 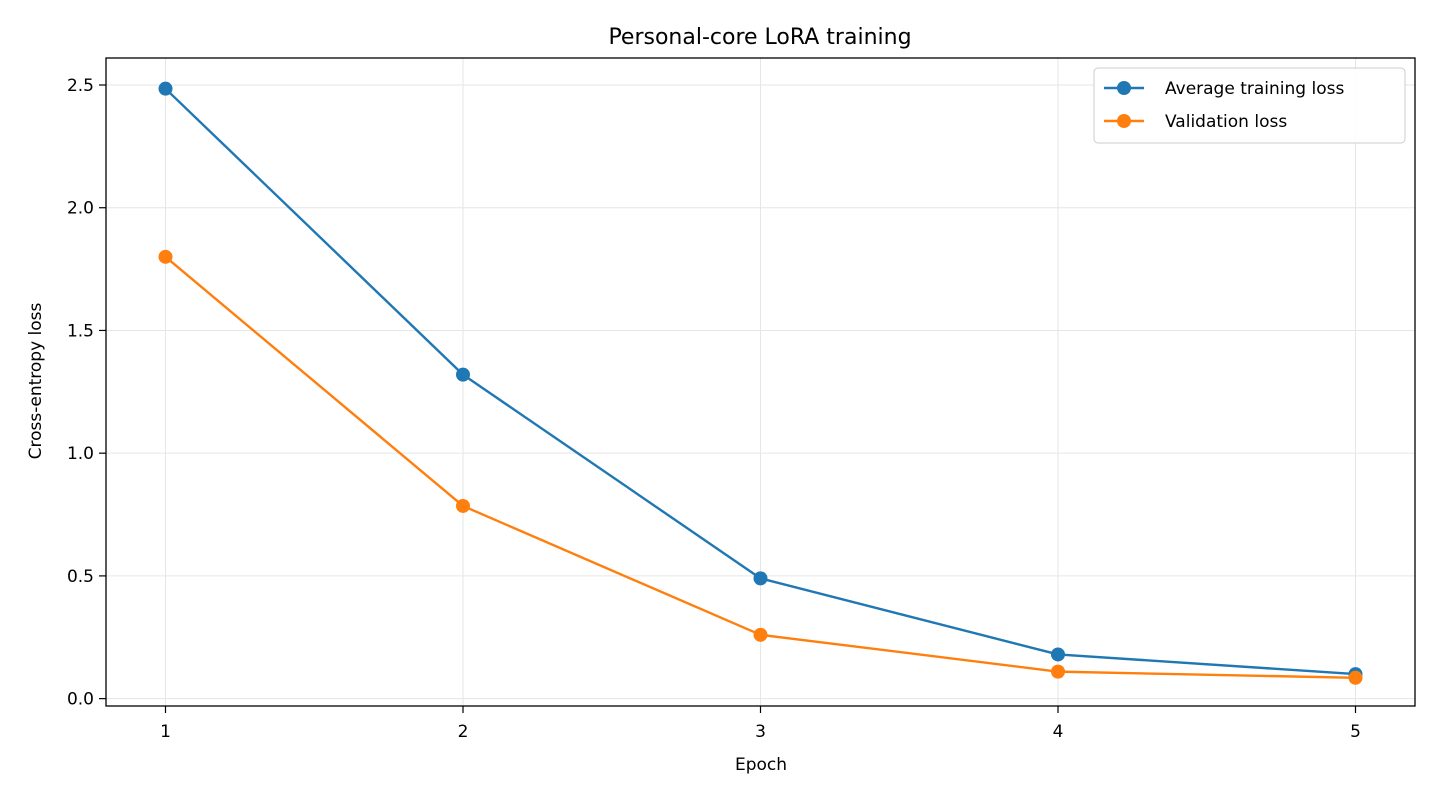 What do you see at coordinates (80, 577) in the screenshot?
I see `y-tick-label: 0.5` at bounding box center [80, 577].